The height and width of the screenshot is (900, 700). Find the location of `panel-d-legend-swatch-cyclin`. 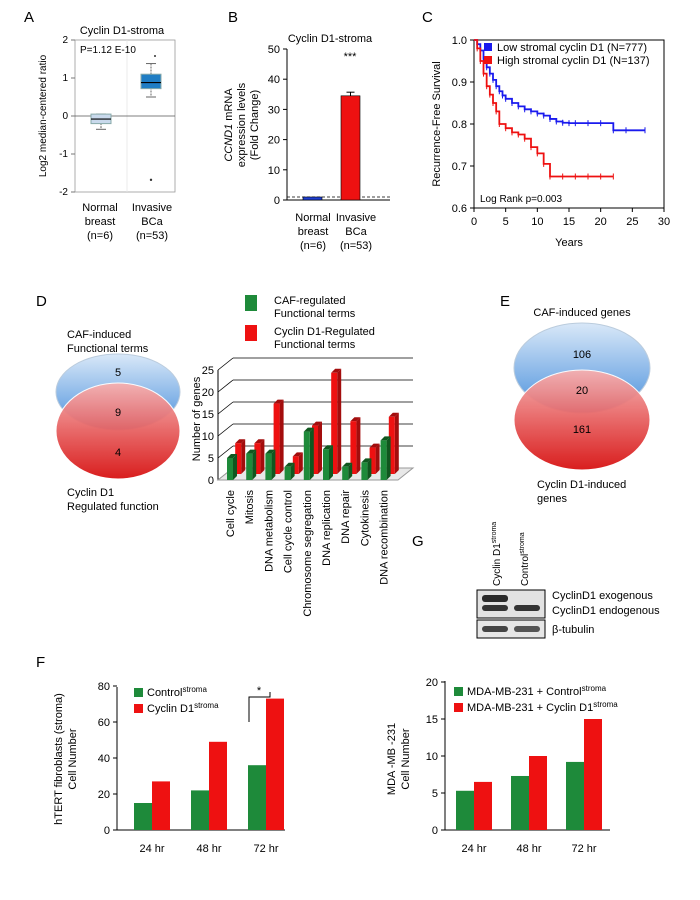

panel-d-legend-swatch-cyclin is located at coordinates (251, 333).